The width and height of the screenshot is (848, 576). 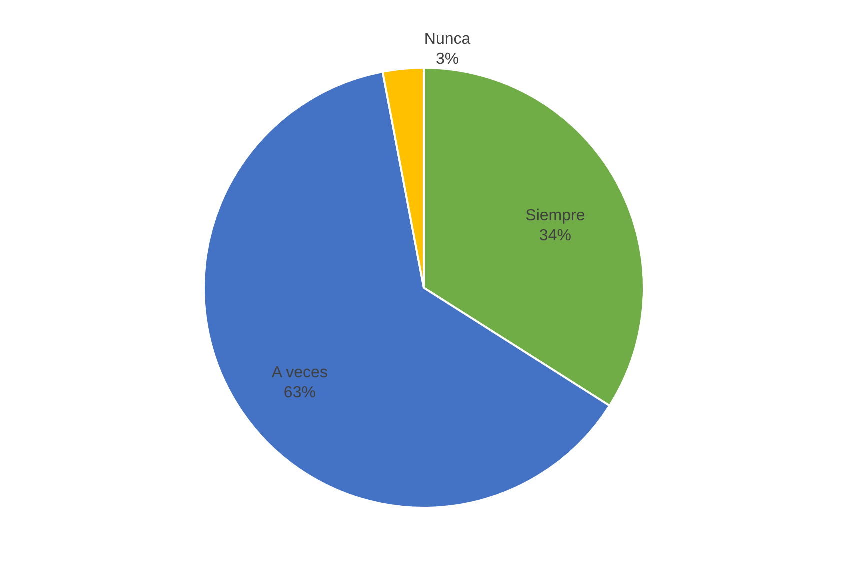 What do you see at coordinates (556, 216) in the screenshot?
I see `slice-label: Siempre` at bounding box center [556, 216].